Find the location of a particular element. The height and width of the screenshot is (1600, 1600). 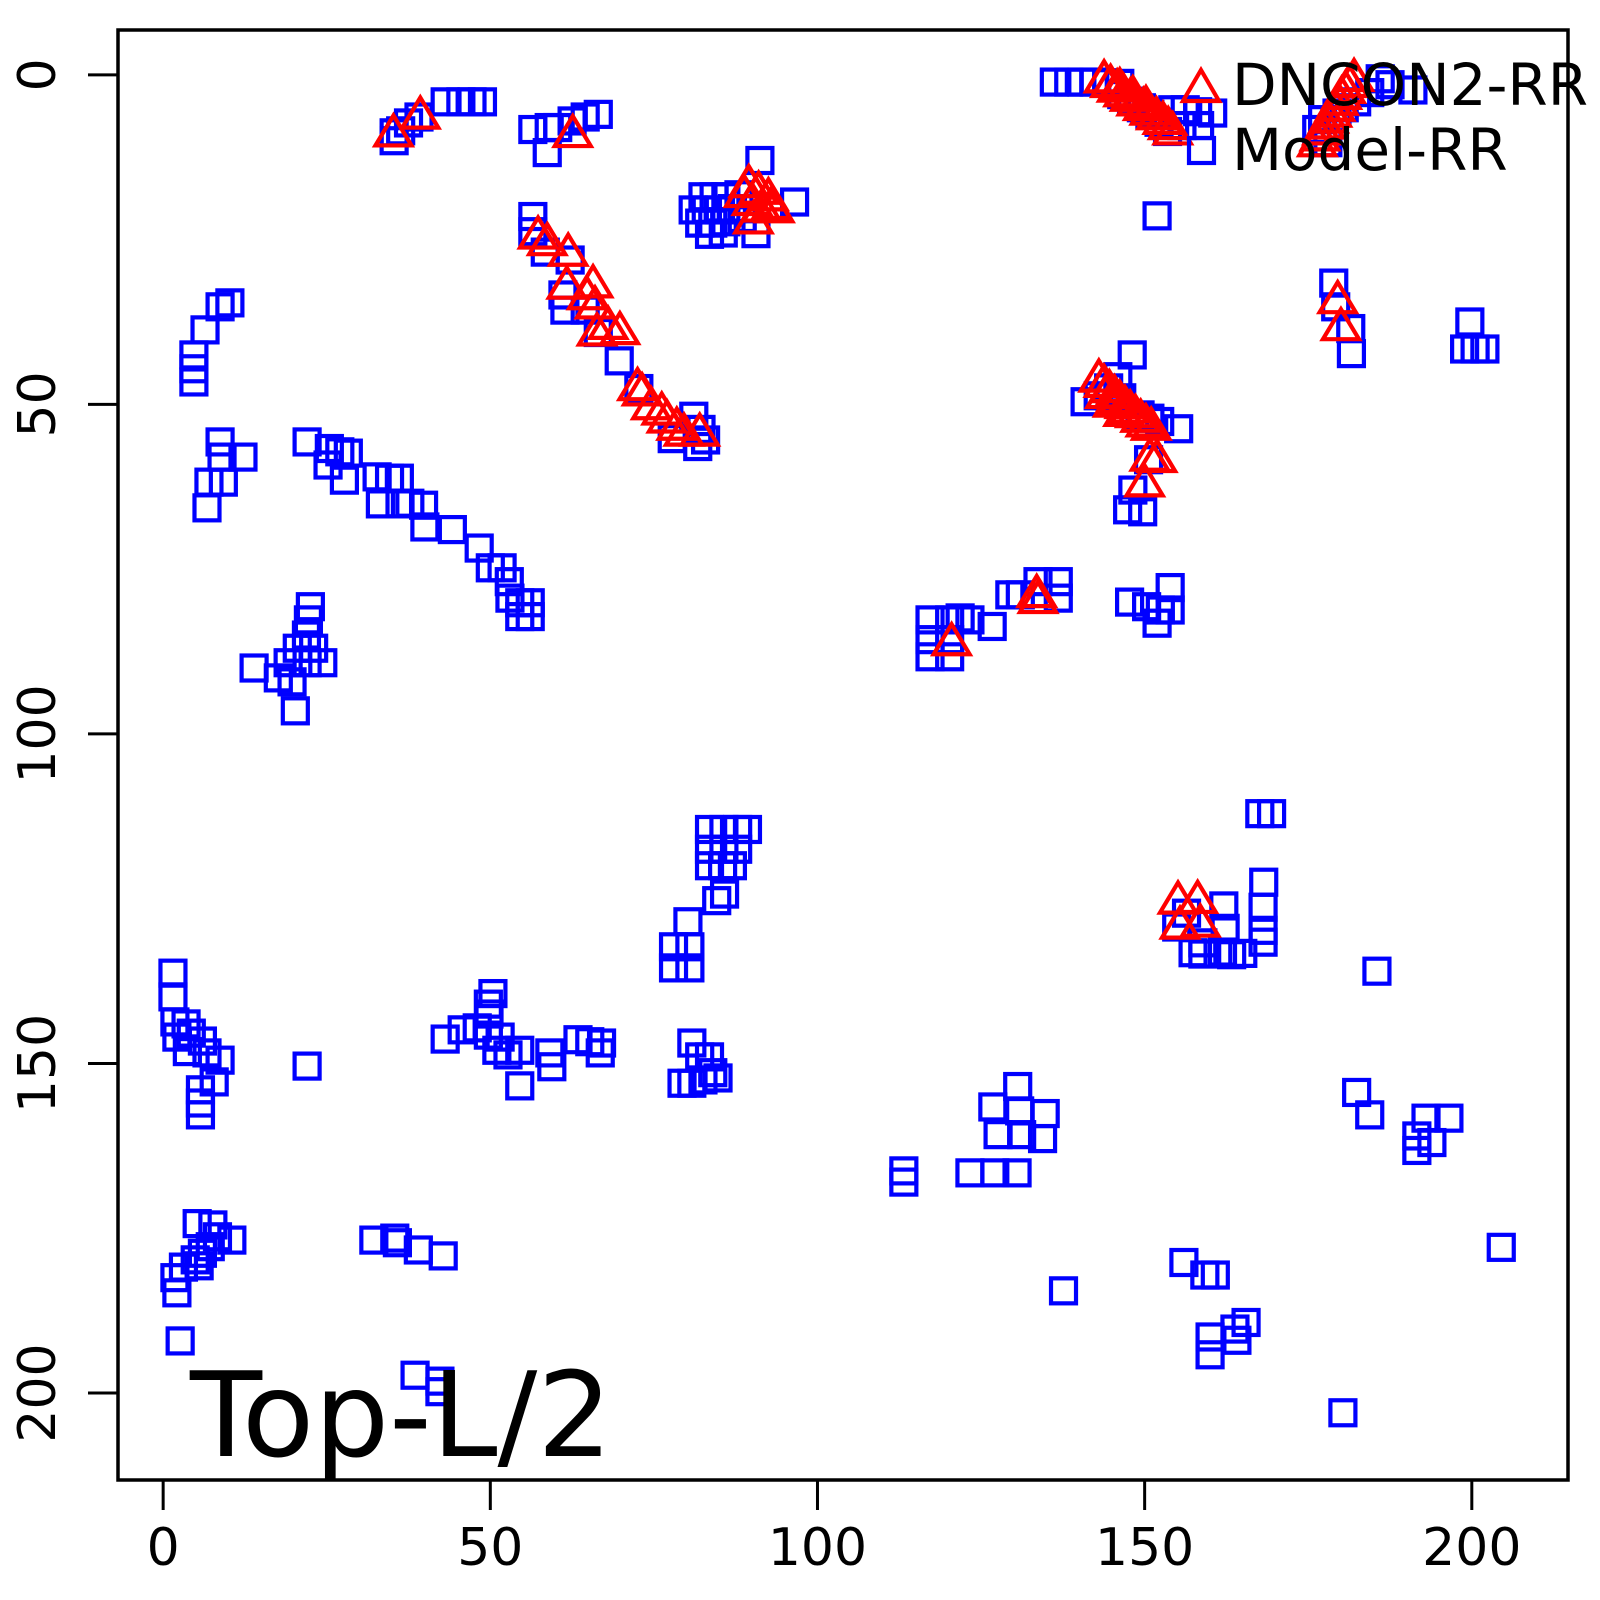

legend: DNCON2-RR Model-RR is located at coordinates (1383, 117).